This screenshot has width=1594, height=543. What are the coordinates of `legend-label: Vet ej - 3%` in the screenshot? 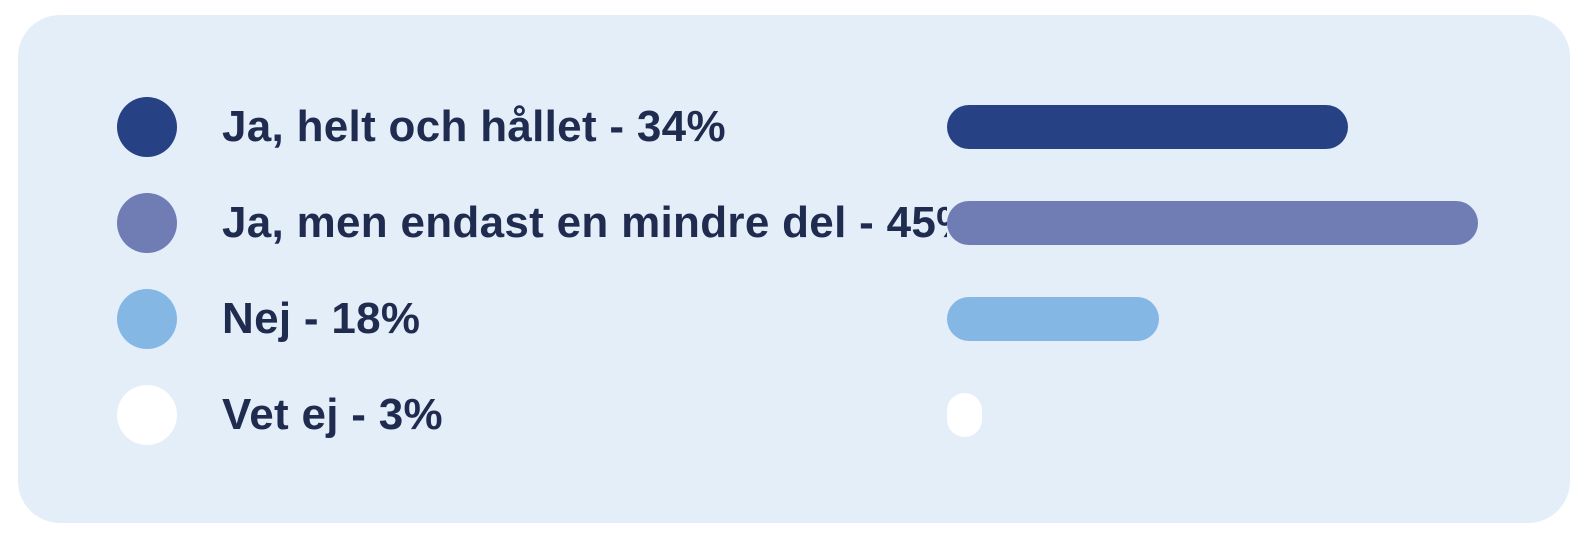 It's located at (332, 414).